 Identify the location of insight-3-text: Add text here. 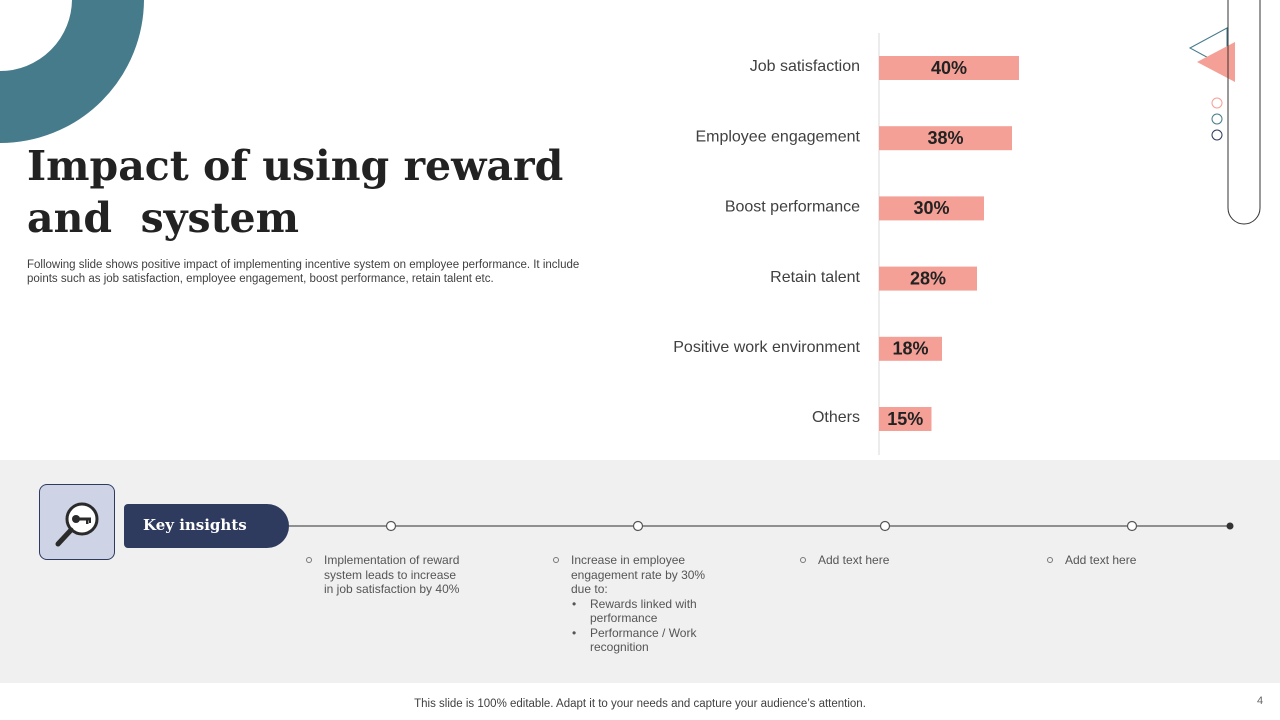
(880, 560).